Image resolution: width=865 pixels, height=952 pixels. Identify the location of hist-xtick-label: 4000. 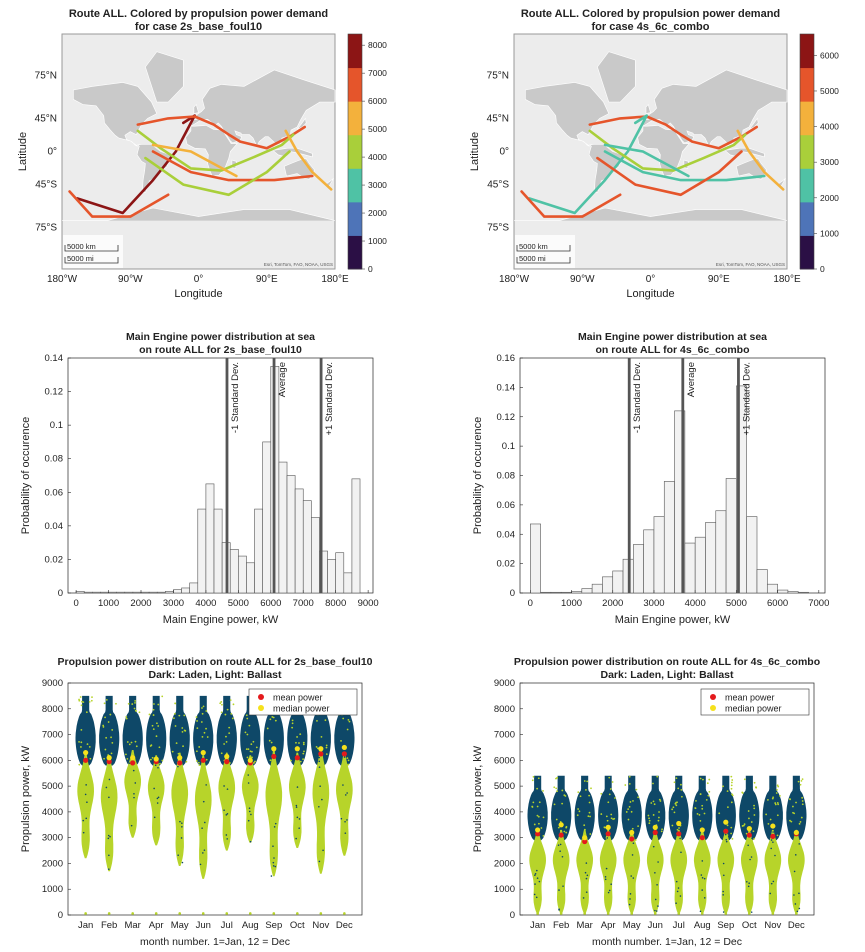
(695, 603).